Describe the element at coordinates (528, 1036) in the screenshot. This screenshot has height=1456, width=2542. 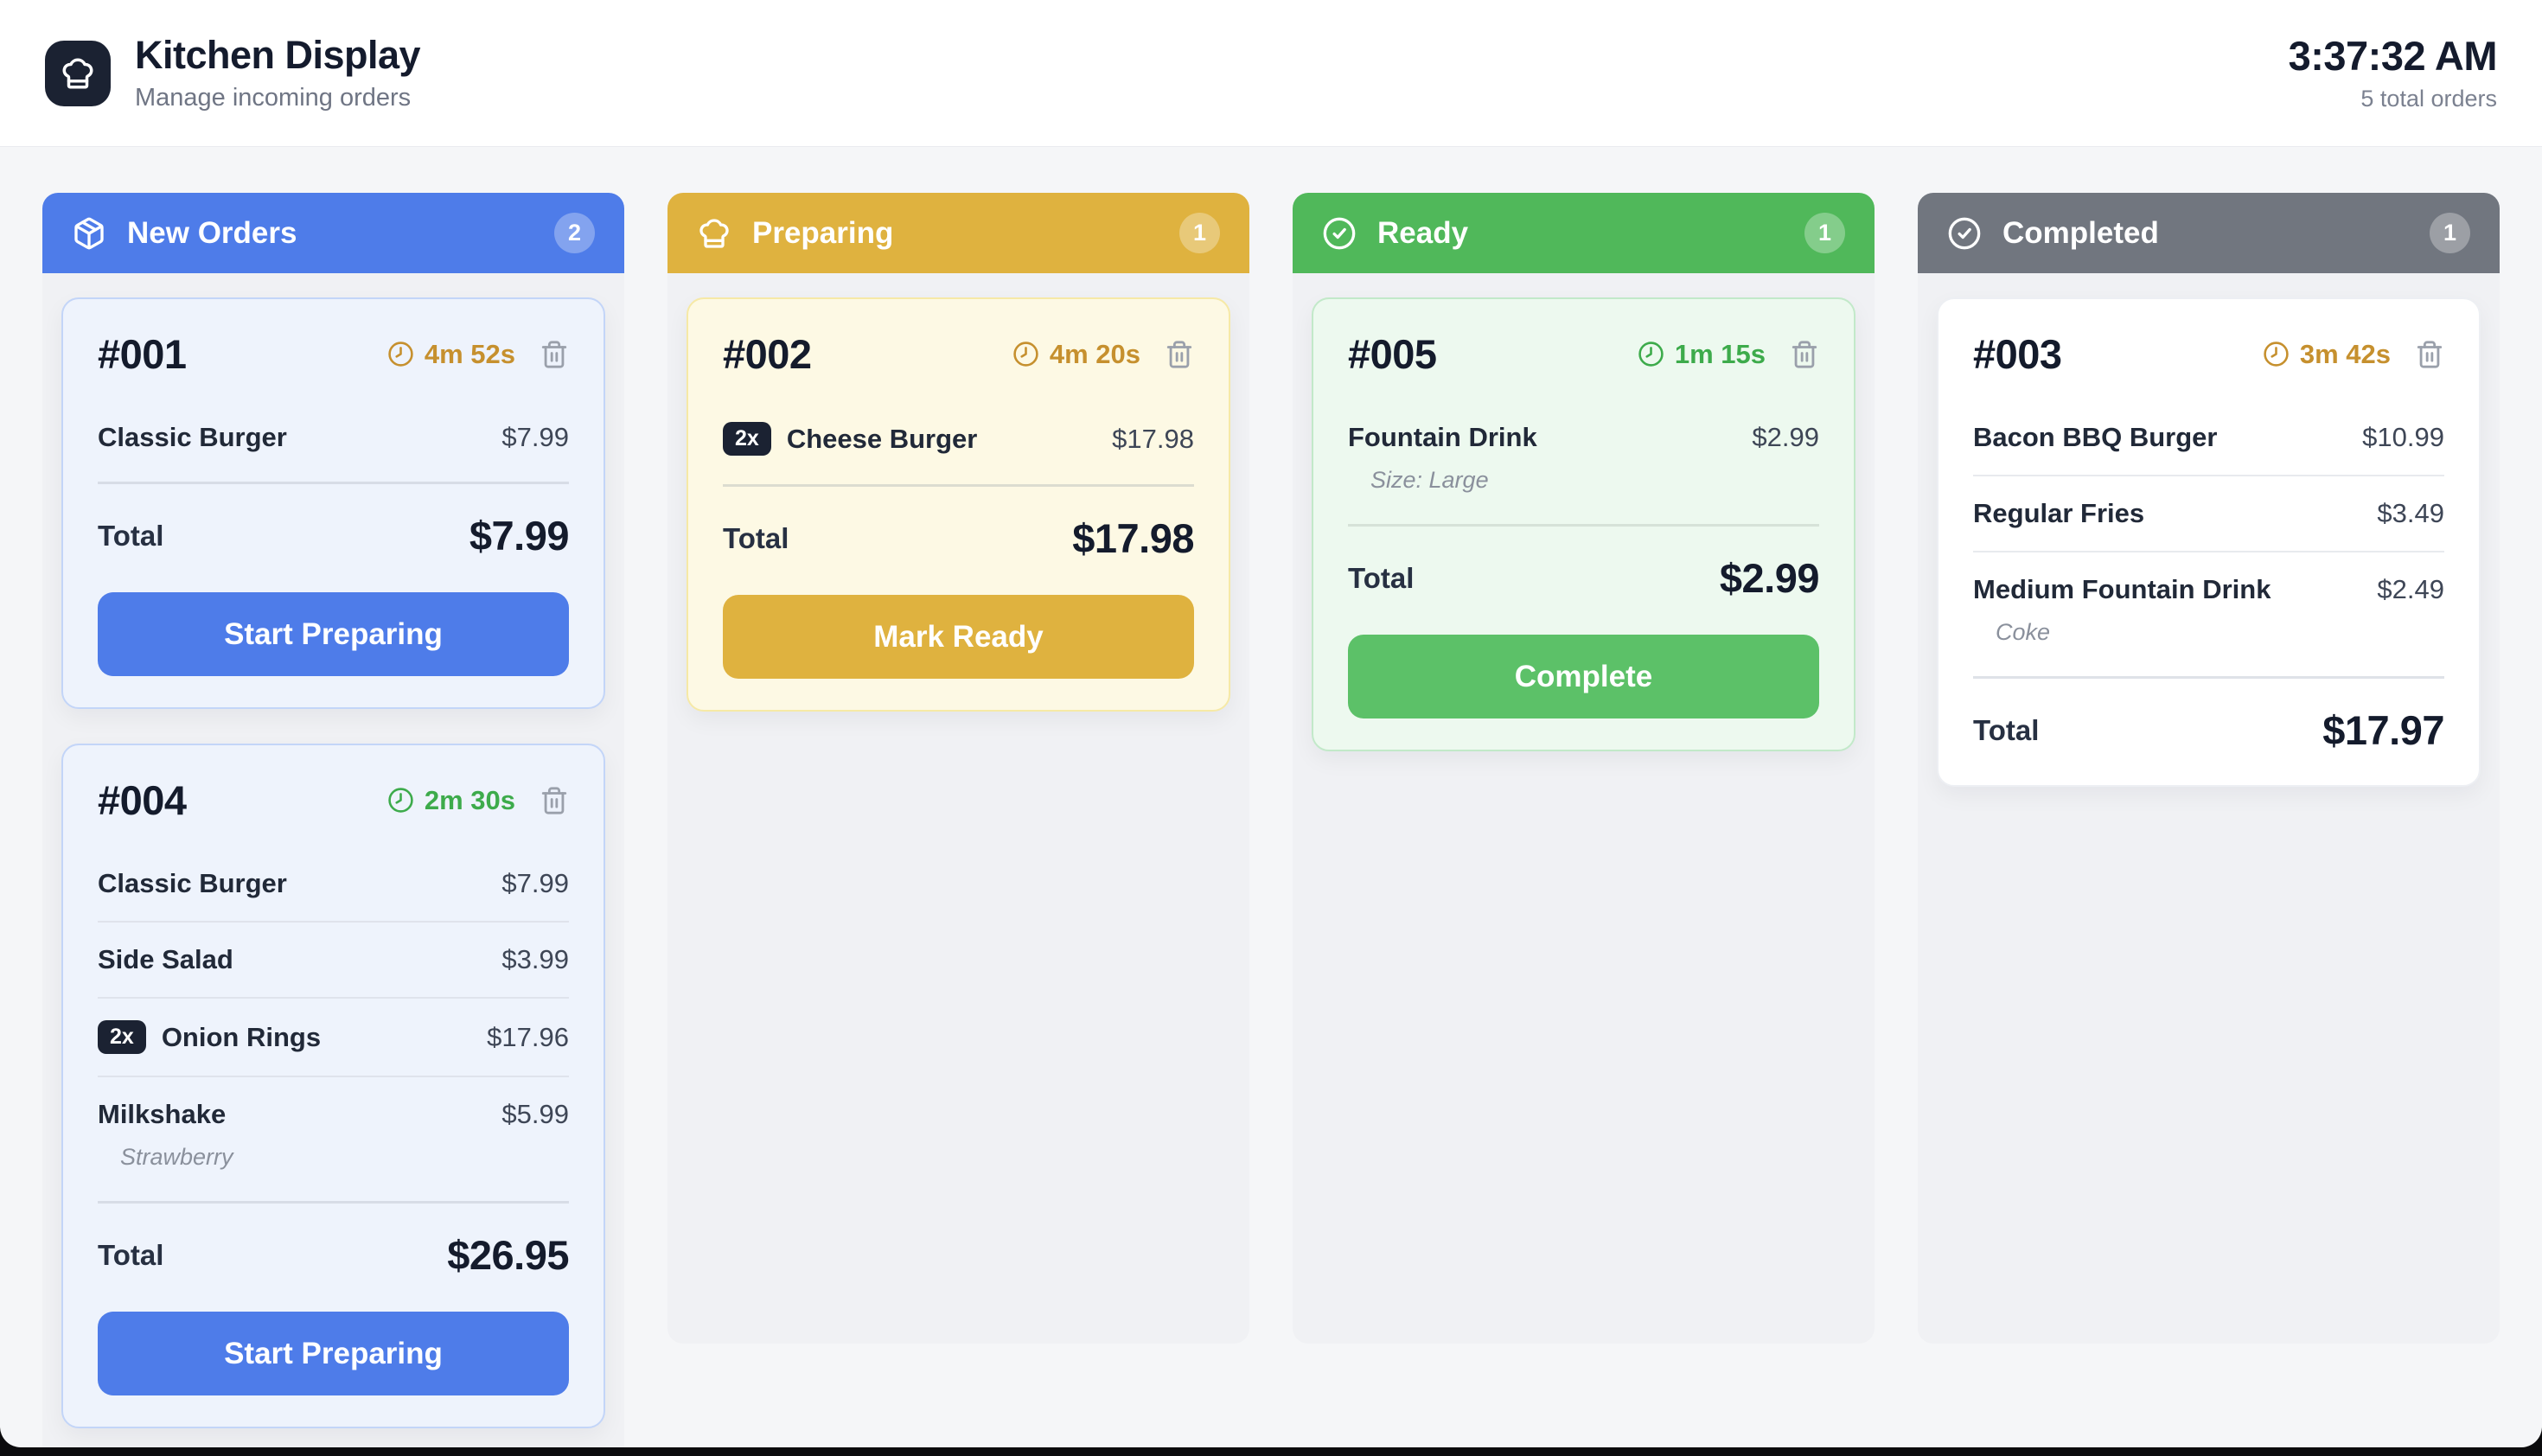
I see `item-price: $17.96` at that location.